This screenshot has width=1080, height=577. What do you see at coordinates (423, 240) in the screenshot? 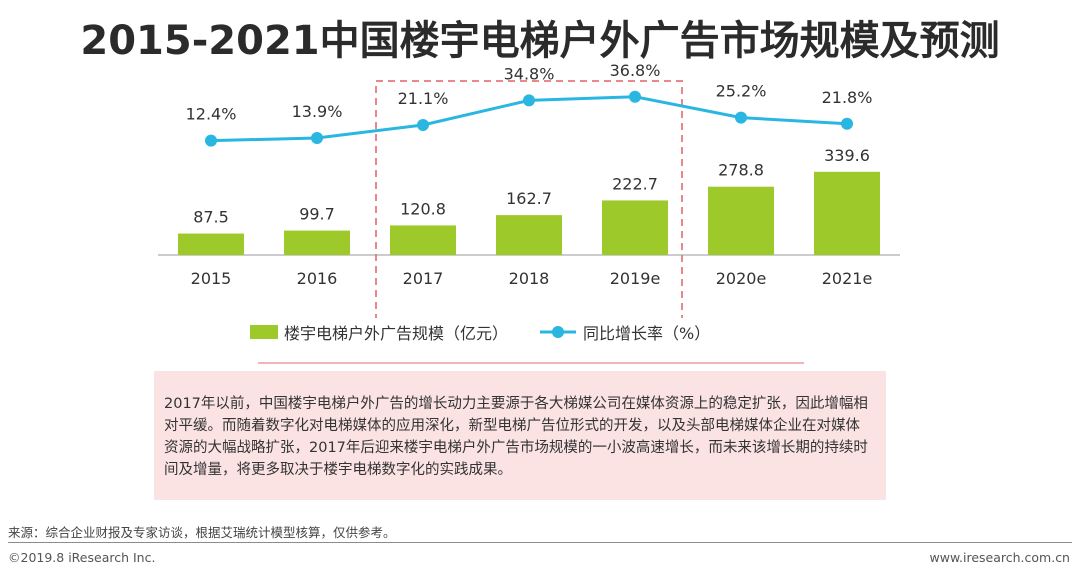
I see `bar-2017` at bounding box center [423, 240].